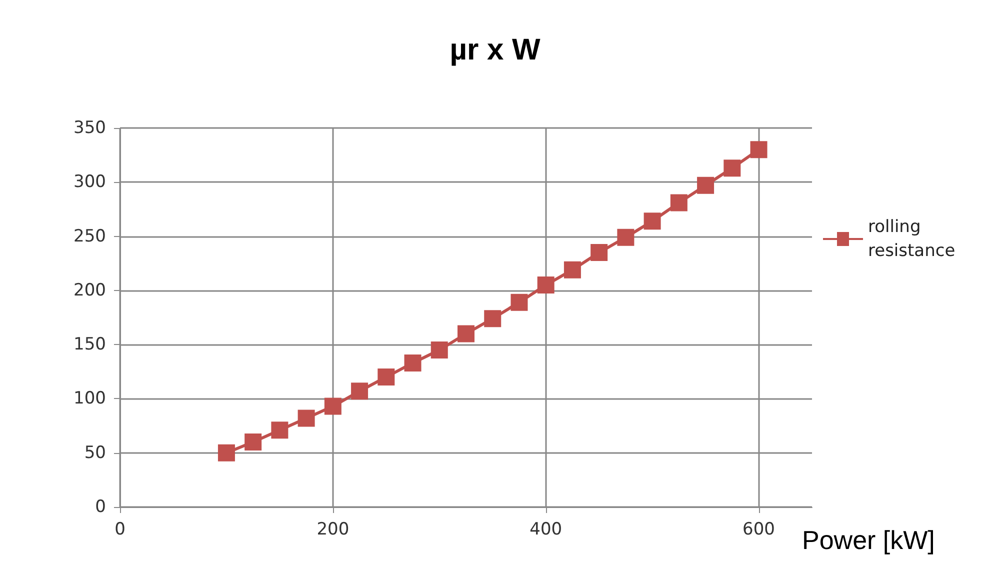 The height and width of the screenshot is (565, 990). What do you see at coordinates (495, 50) in the screenshot?
I see `chart-title: µr x W` at bounding box center [495, 50].